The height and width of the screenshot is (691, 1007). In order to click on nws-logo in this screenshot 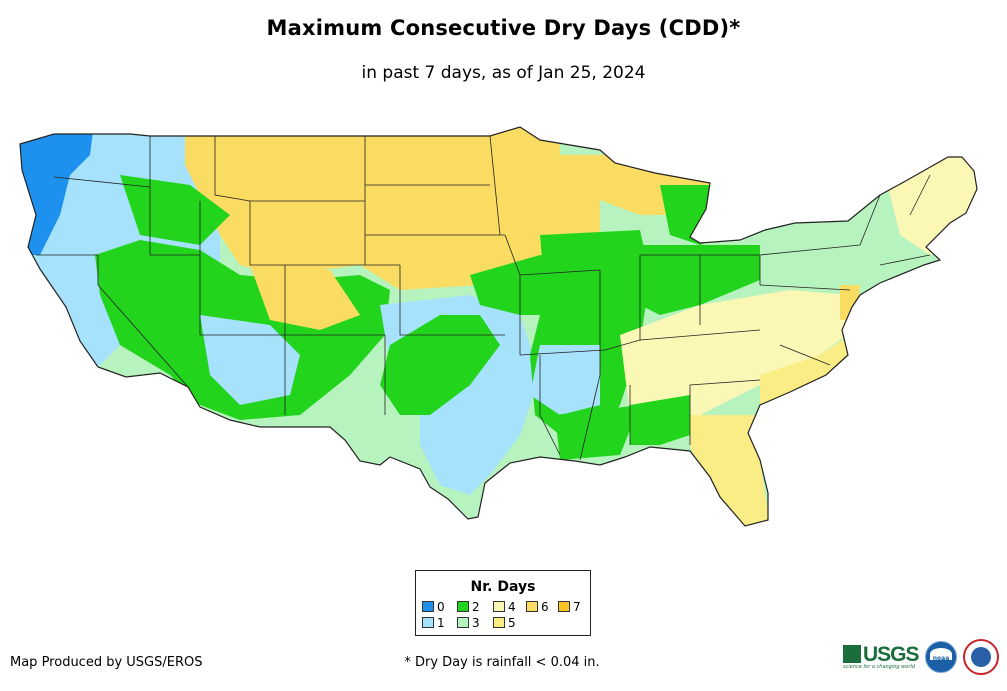, I will do `click(981, 657)`.